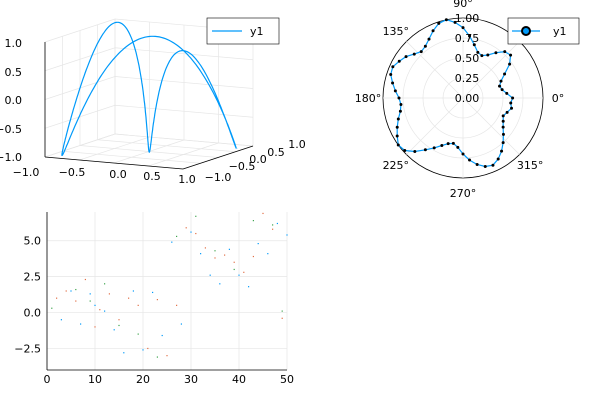  I want to click on x-tick-label: −1.0, so click(26, 172).